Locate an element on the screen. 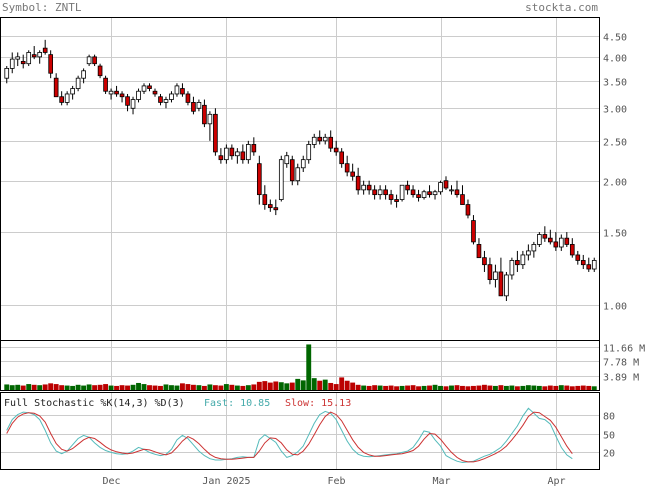  price-y-tick-label: 4.50 is located at coordinates (615, 38).